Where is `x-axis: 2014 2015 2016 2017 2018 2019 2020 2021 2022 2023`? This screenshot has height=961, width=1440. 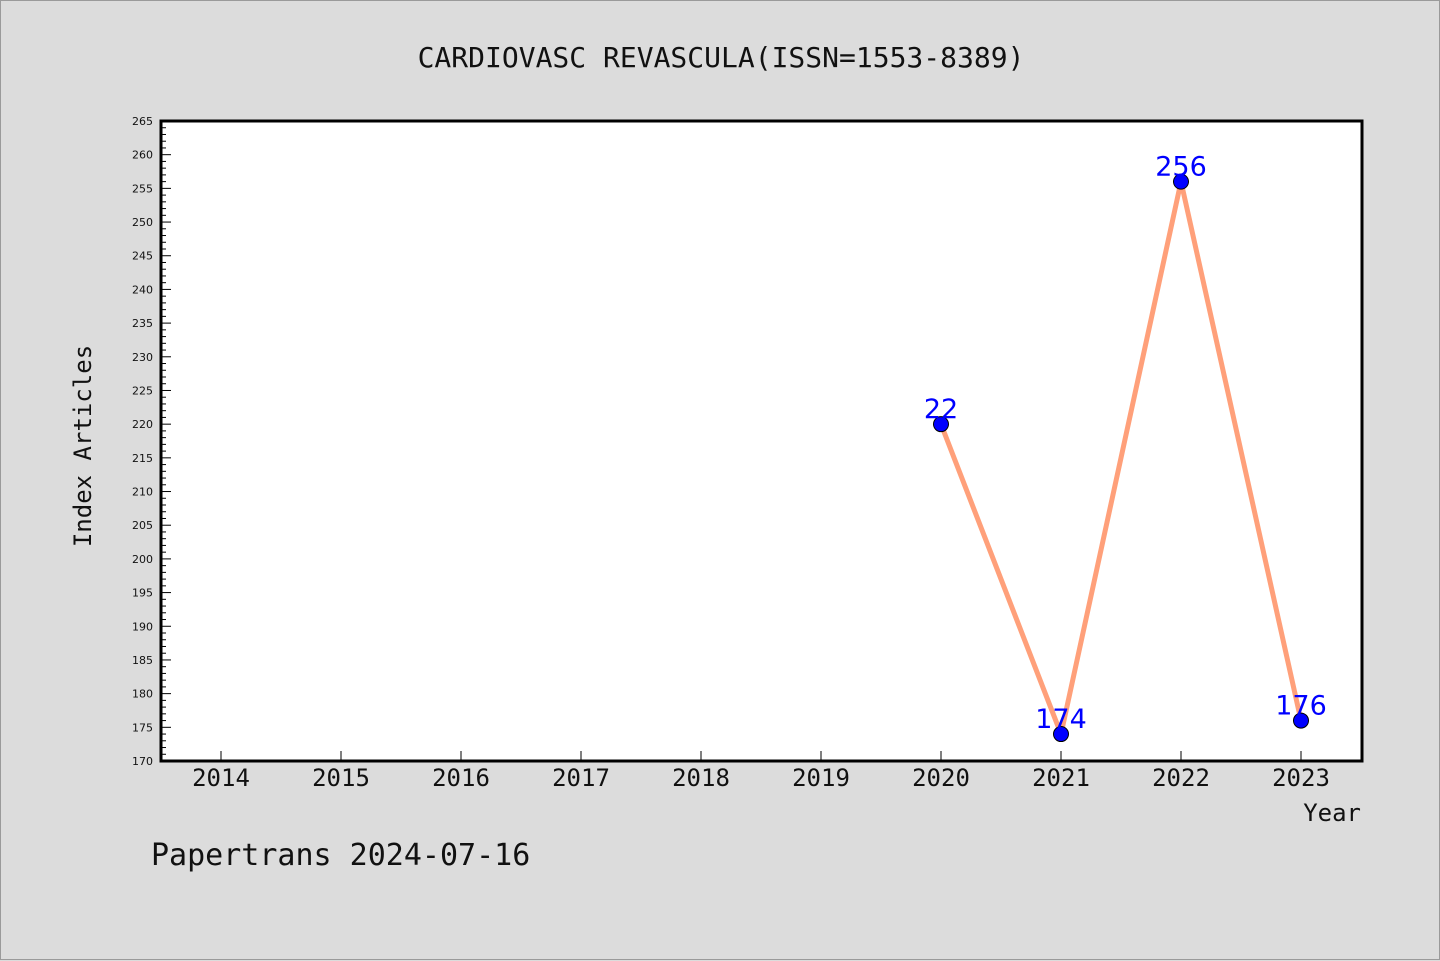
x-axis: 2014 2015 2016 2017 2018 2019 2020 2021 2022 2023 is located at coordinates (761, 771).